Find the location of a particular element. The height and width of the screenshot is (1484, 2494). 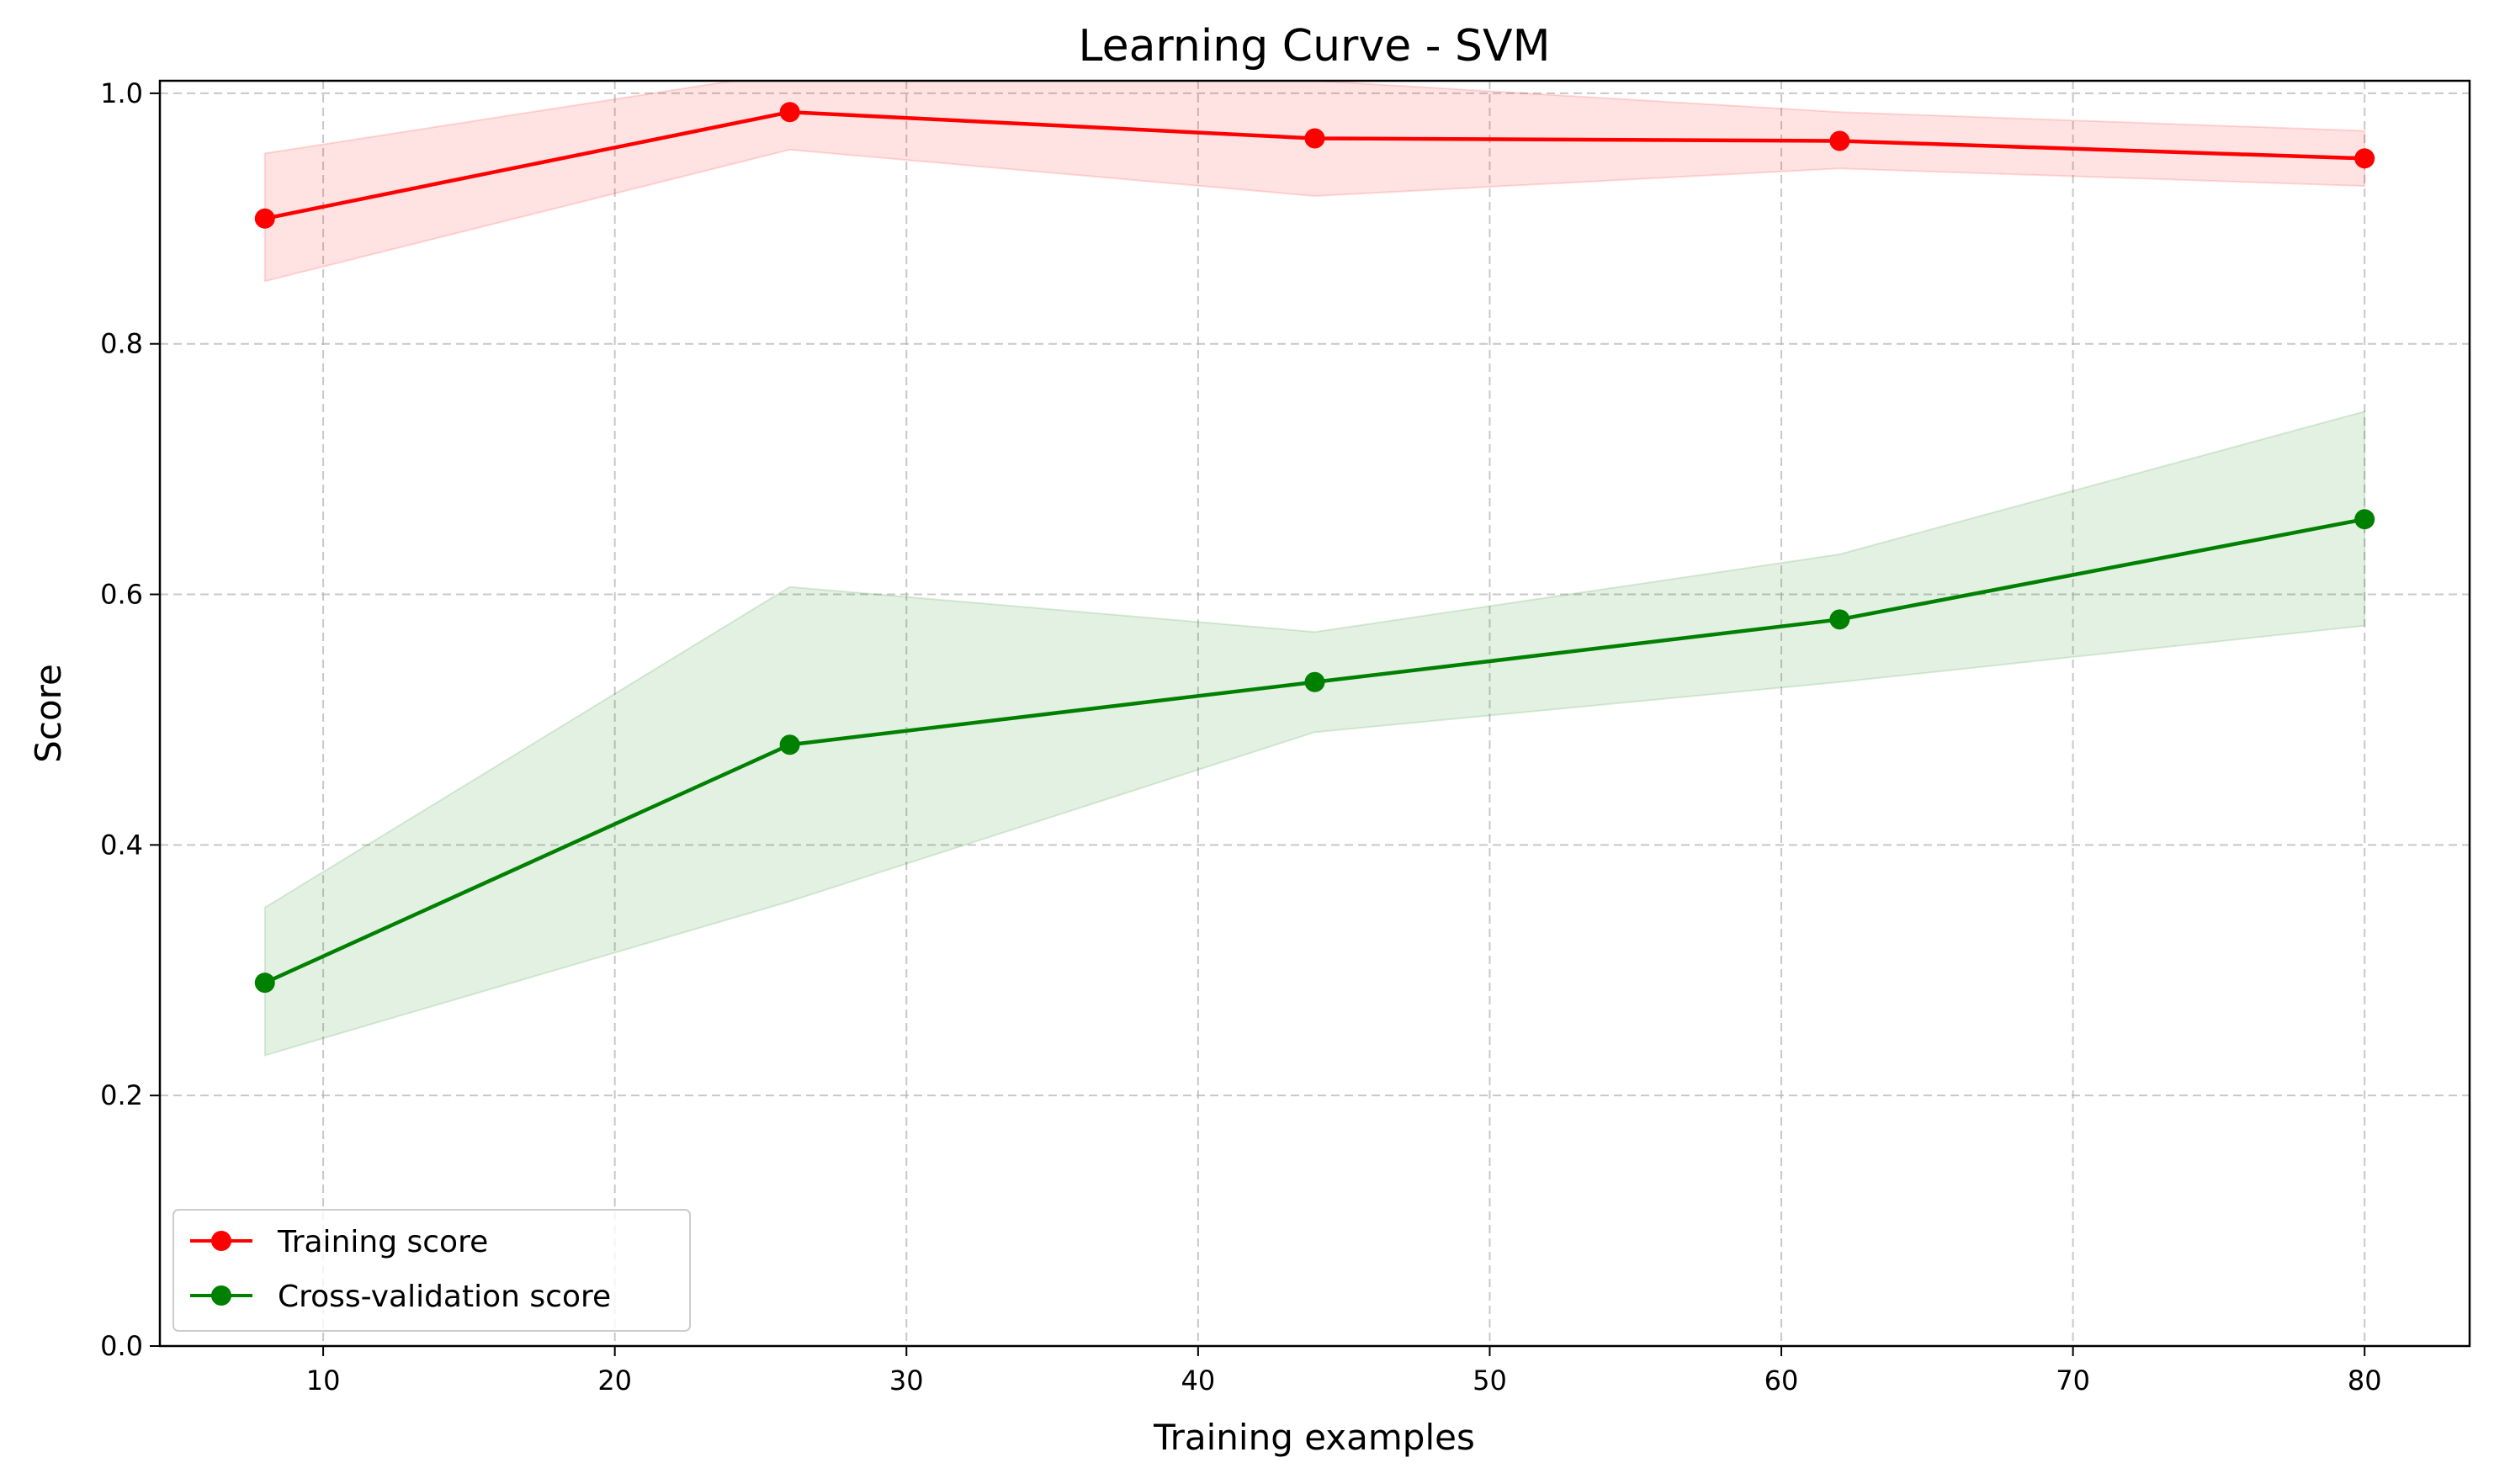

x-tick-label: 70 is located at coordinates (2073, 1381).